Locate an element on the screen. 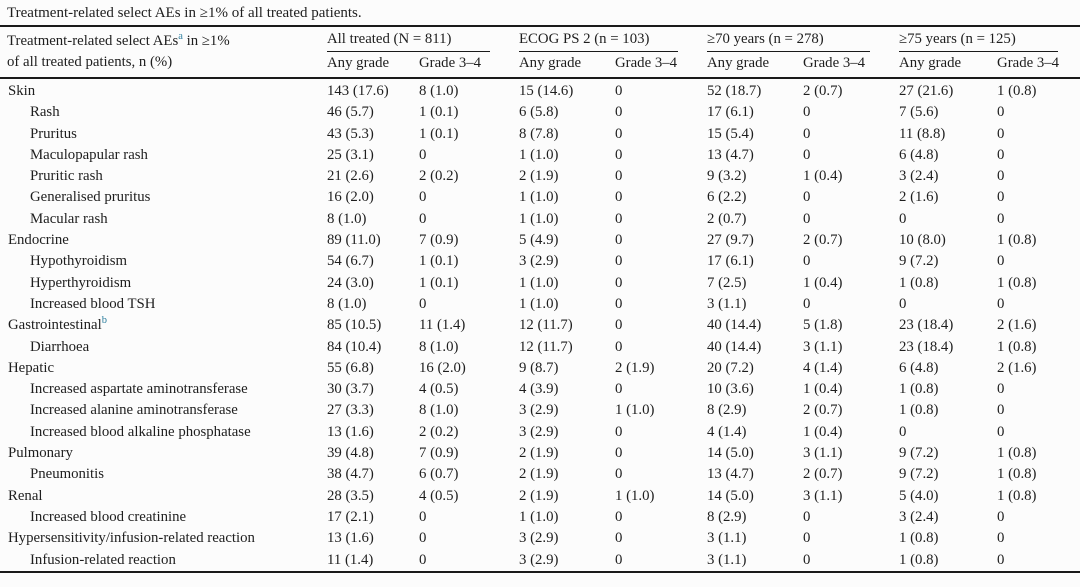 Image resolution: width=1080 pixels, height=587 pixels. ae-value: 4 (1.4) is located at coordinates (727, 431).